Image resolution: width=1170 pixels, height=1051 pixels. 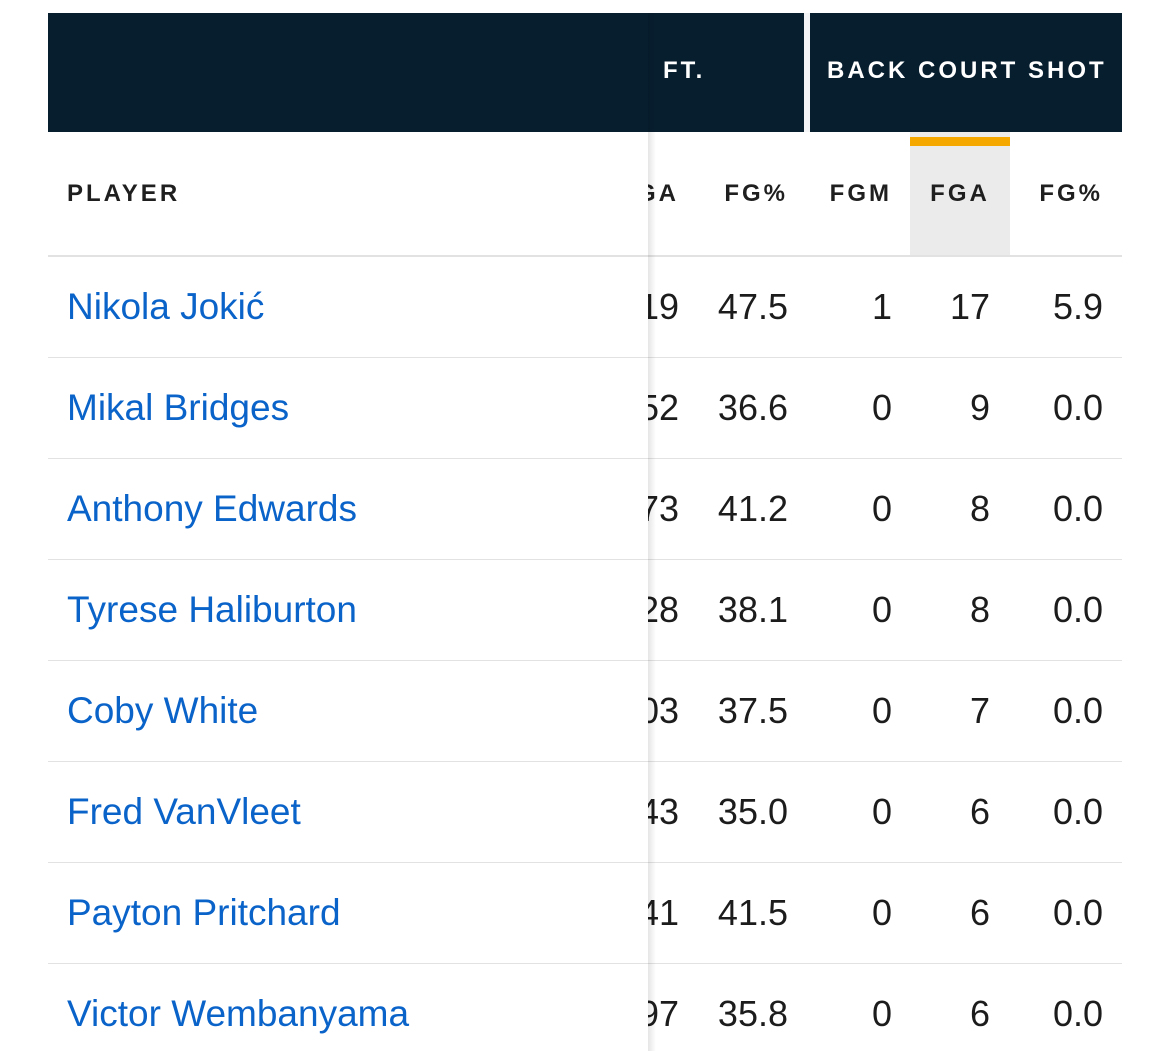 What do you see at coordinates (1077, 306) in the screenshot?
I see `cell-fg-pct: 5.9` at bounding box center [1077, 306].